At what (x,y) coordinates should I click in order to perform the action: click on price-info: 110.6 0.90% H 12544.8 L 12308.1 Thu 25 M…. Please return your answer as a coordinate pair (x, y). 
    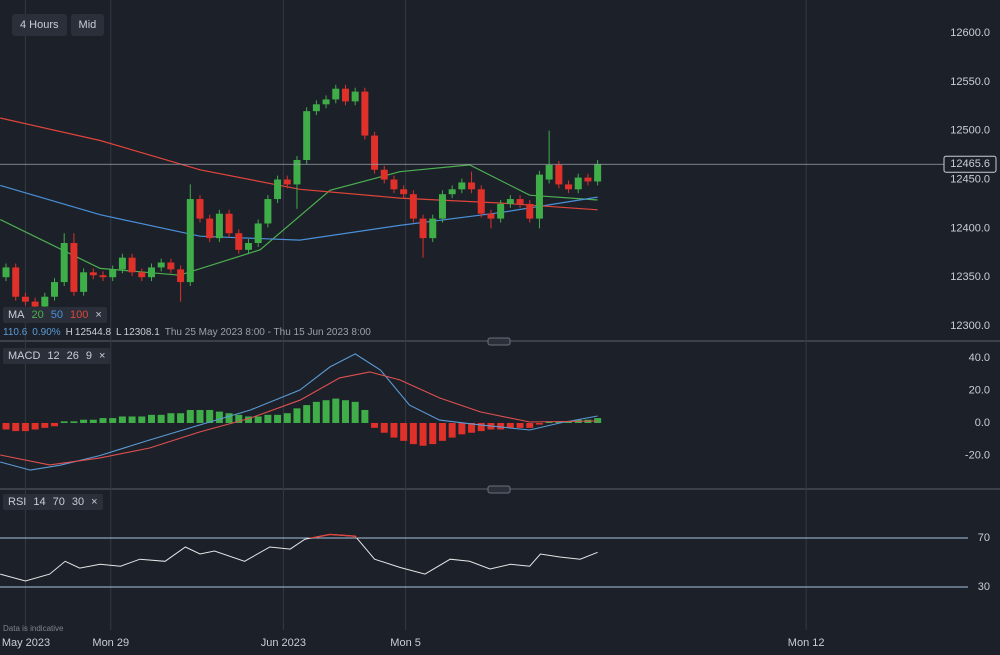
    Looking at the image, I should click on (187, 332).